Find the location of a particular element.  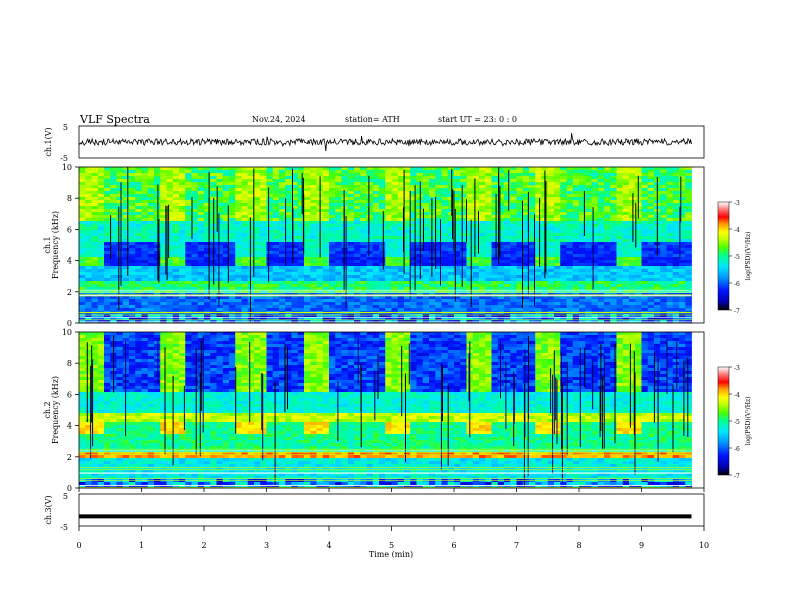

yt2-tick-label: 0 is located at coordinates (69, 488).